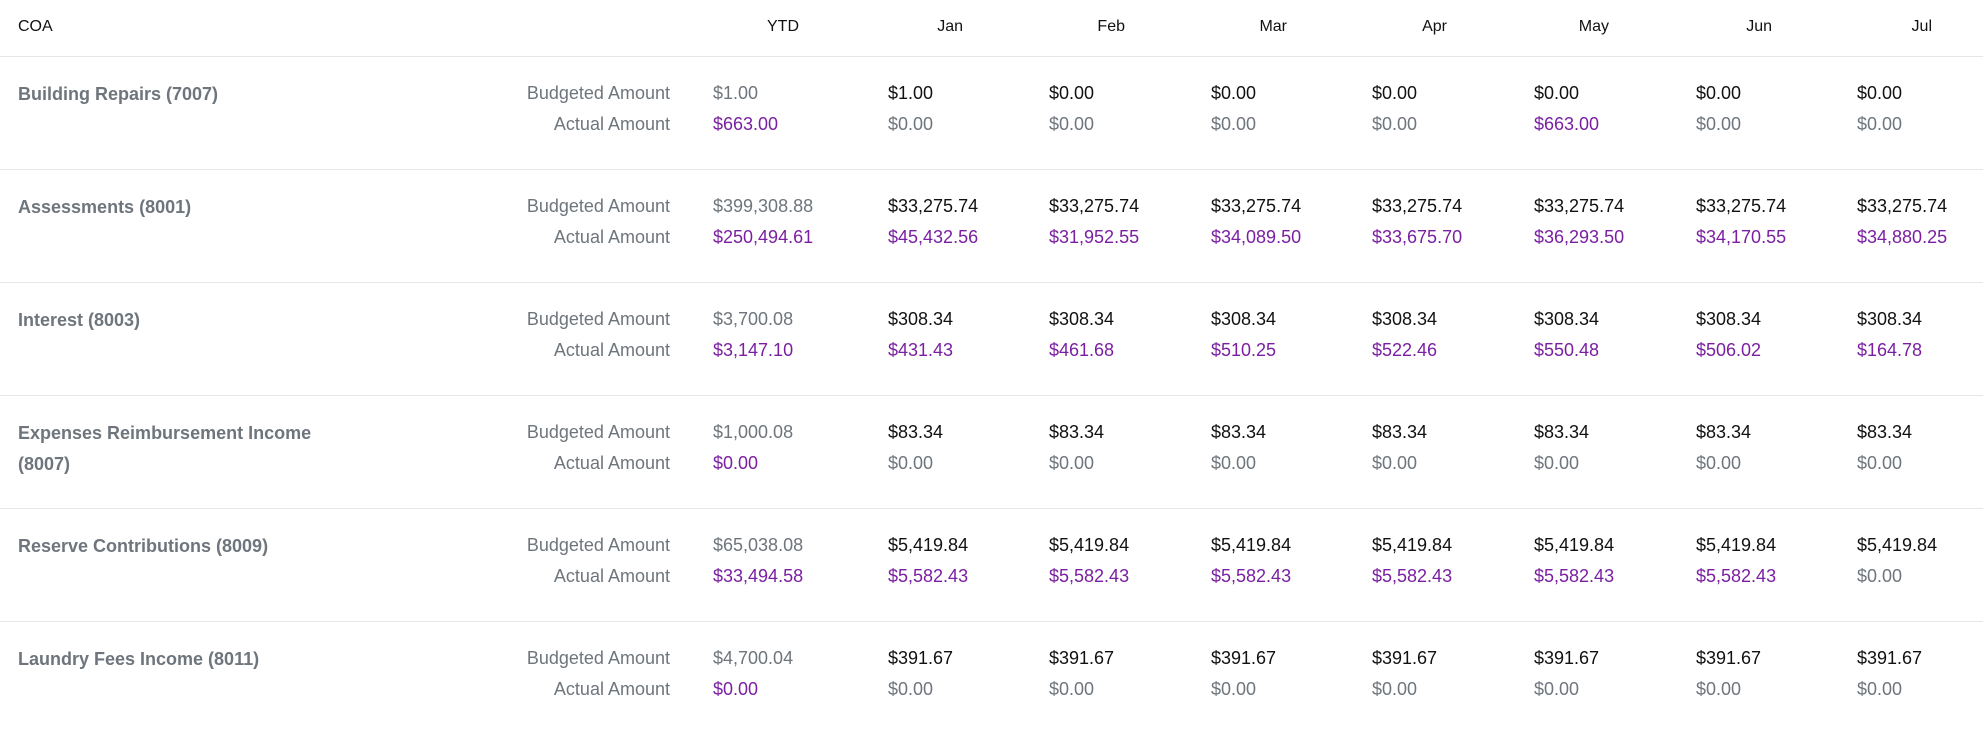  What do you see at coordinates (1579, 237) in the screenshot?
I see `month-actual-value: $36,293.50` at bounding box center [1579, 237].